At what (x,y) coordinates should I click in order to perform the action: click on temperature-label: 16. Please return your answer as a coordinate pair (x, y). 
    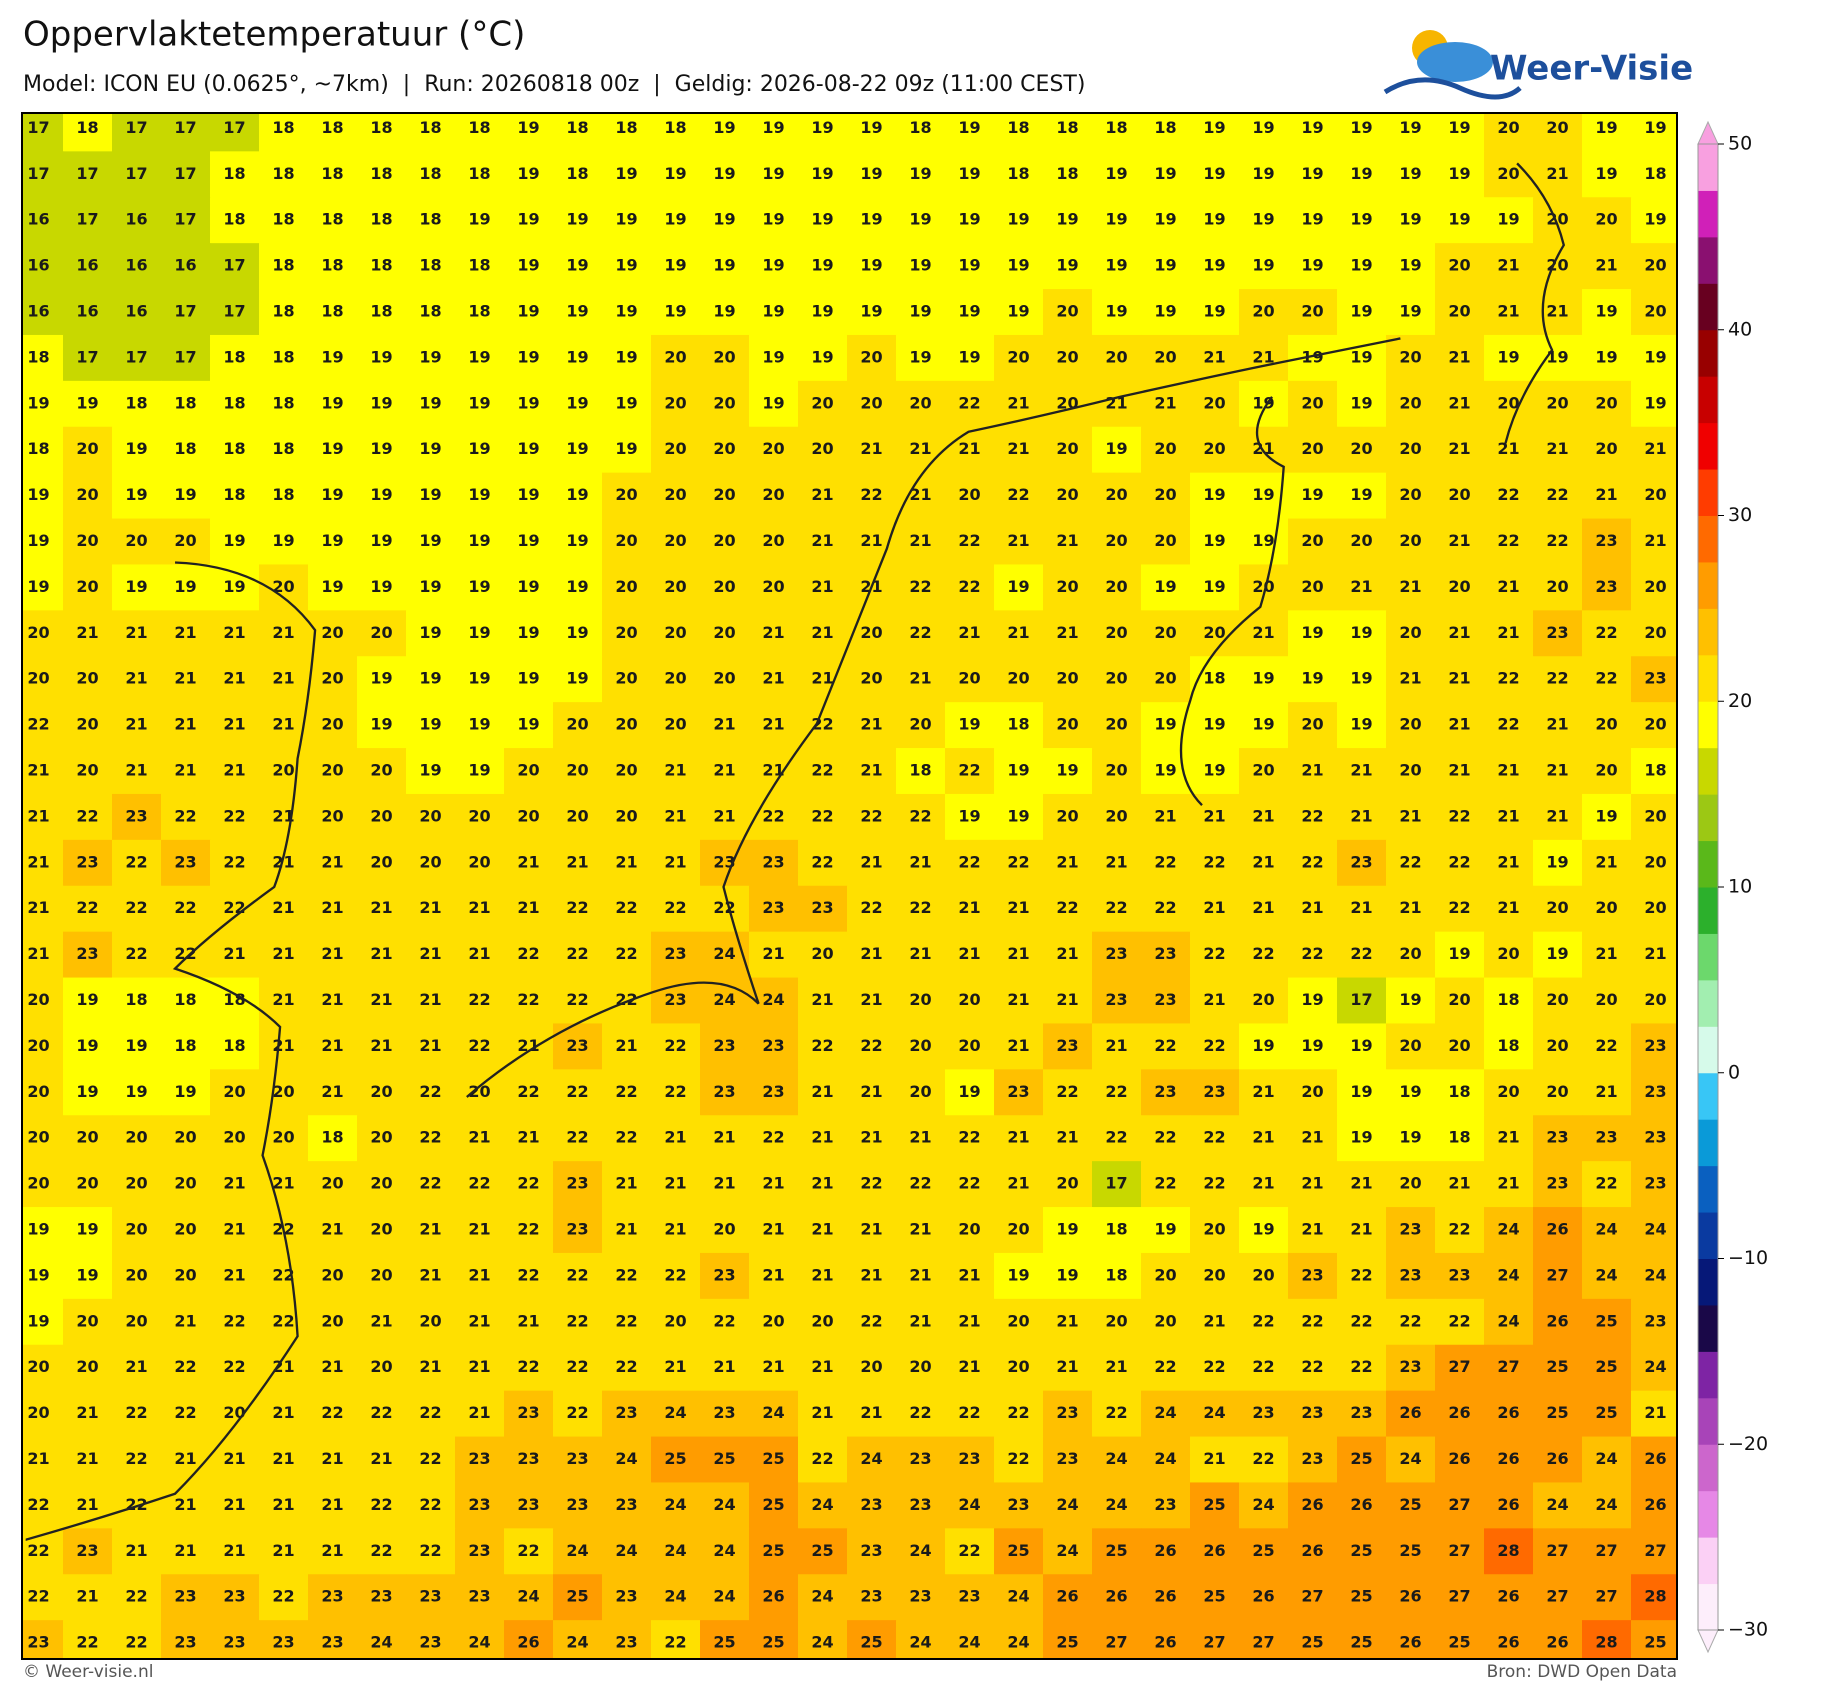
    Looking at the image, I should click on (38, 311).